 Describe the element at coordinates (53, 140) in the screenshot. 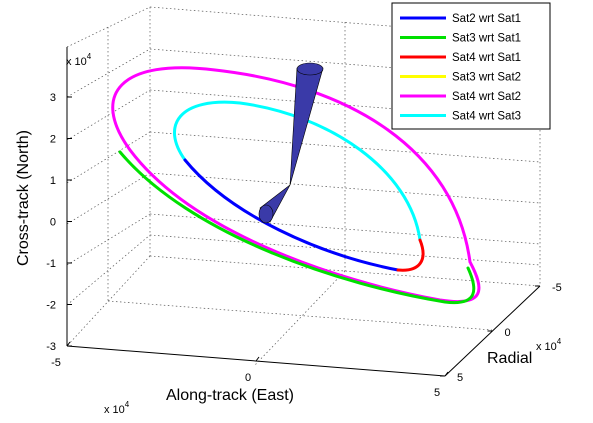

I see `z-tick-label: 2` at that location.